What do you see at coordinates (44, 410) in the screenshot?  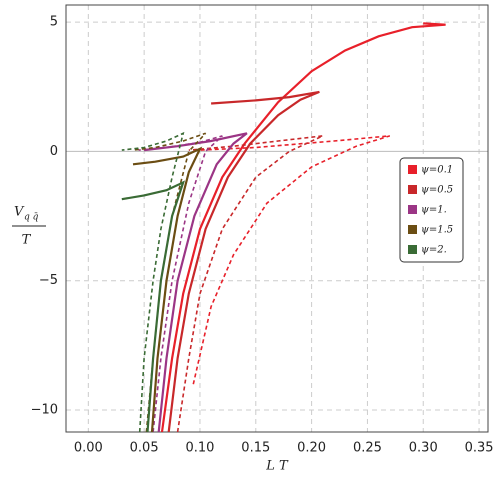 I see `y-tick-label: −10` at bounding box center [44, 410].